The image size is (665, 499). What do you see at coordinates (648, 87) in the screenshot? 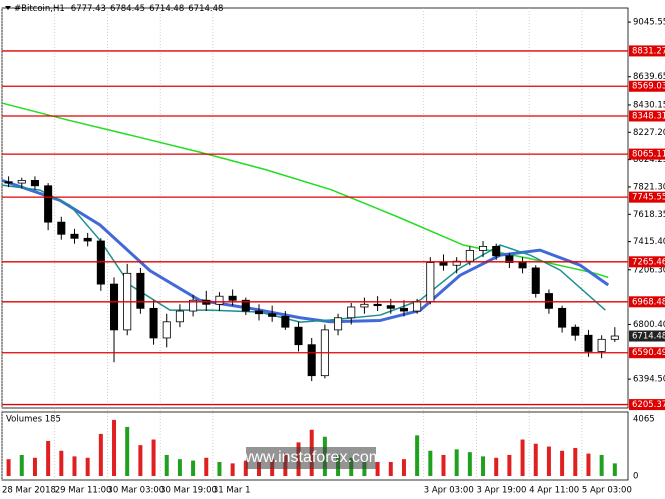
I see `level-label: 8569.03` at bounding box center [648, 87].